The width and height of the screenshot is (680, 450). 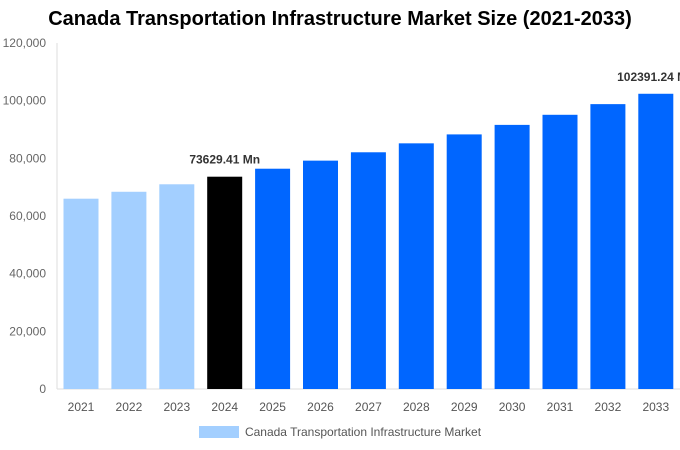 What do you see at coordinates (81, 407) in the screenshot?
I see `x-tick-label: 2021` at bounding box center [81, 407].